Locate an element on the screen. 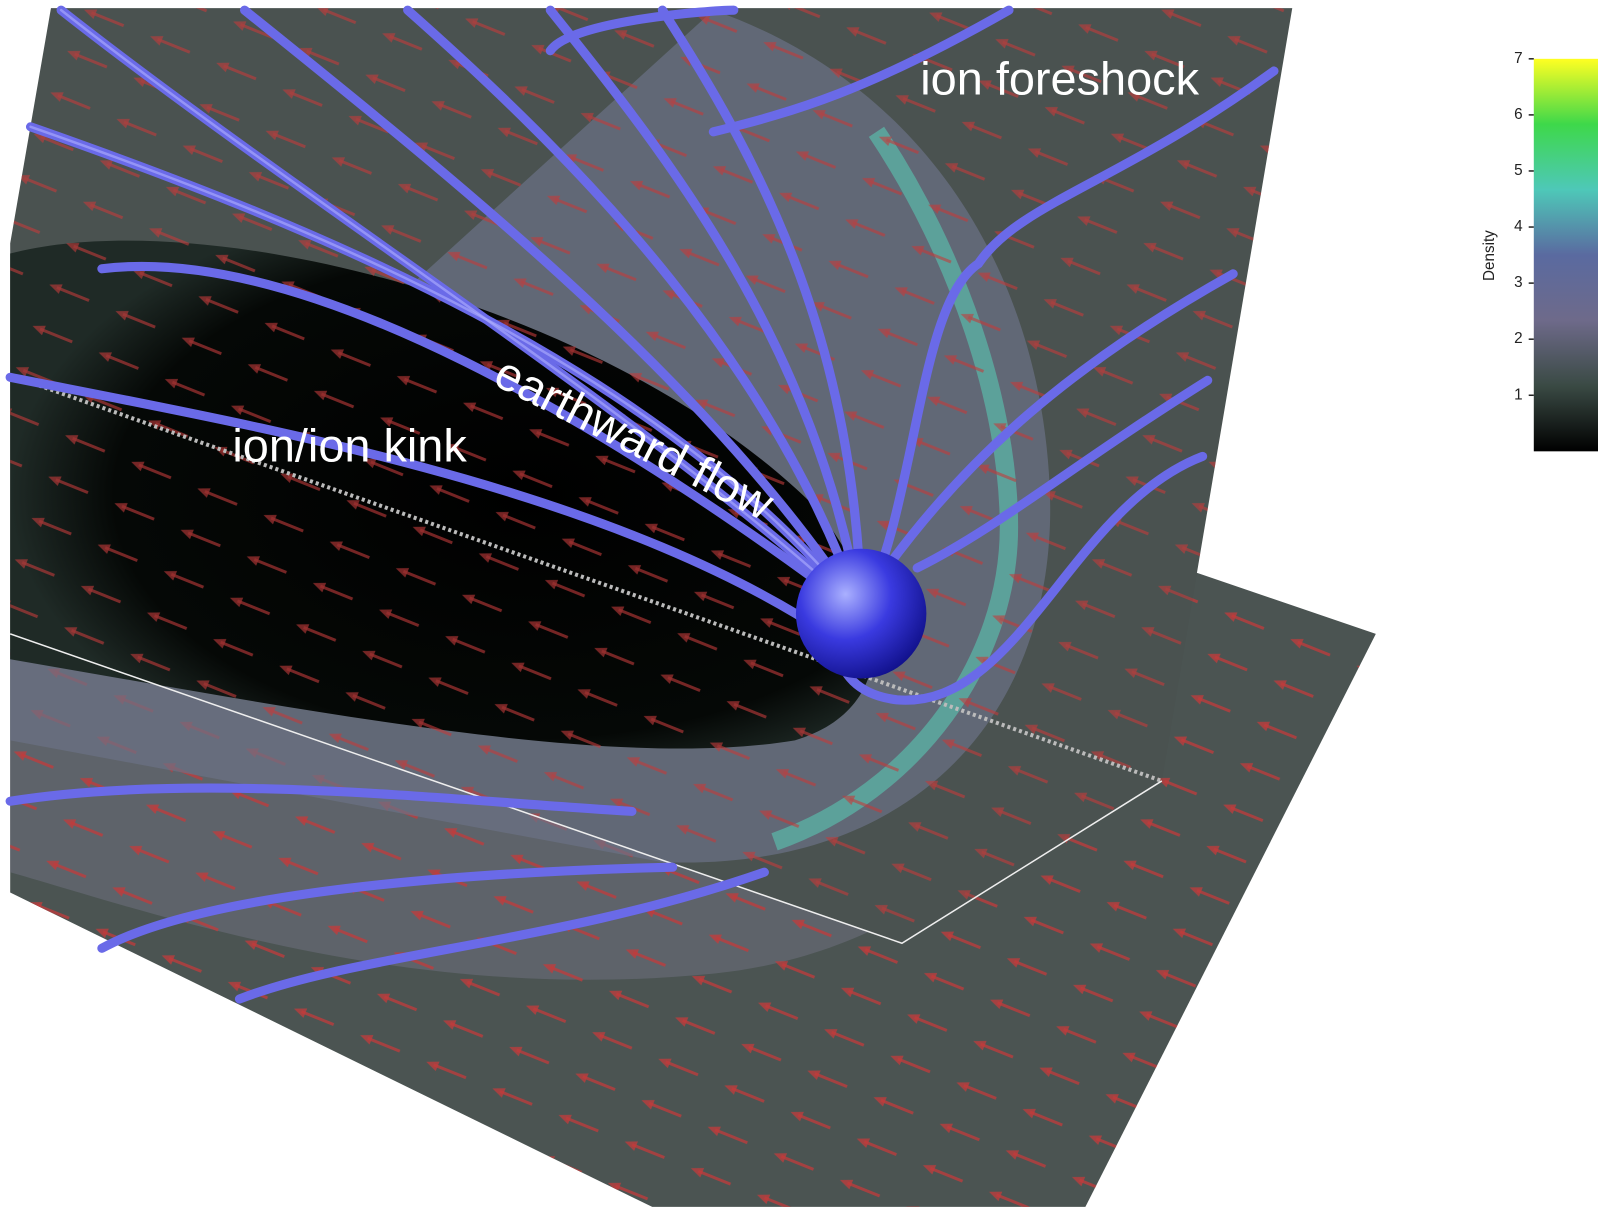 The height and width of the screenshot is (1212, 1598). planet-sphere is located at coordinates (861, 613).